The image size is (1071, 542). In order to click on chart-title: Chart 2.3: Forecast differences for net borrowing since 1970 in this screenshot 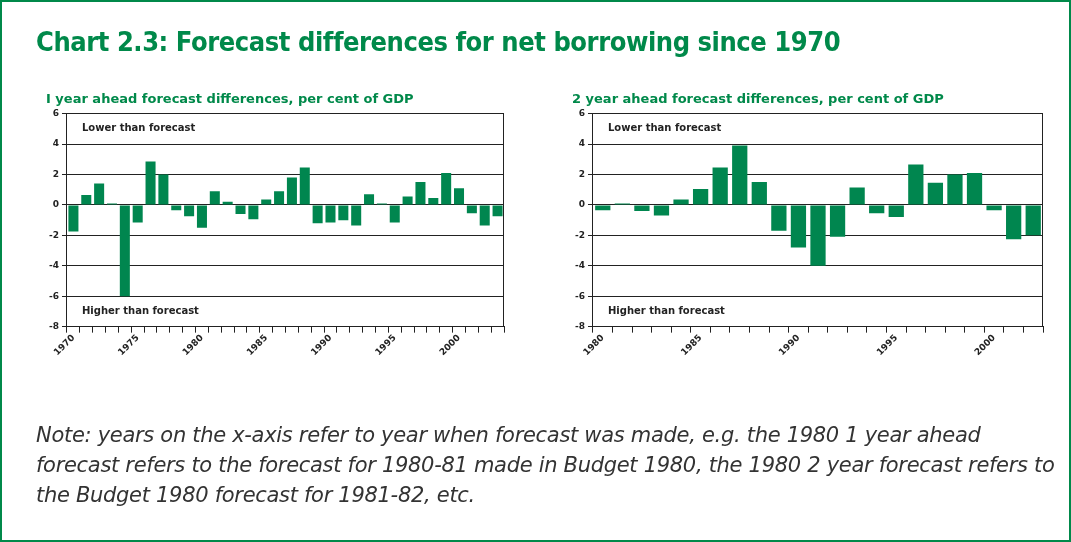, I will do `click(438, 41)`.